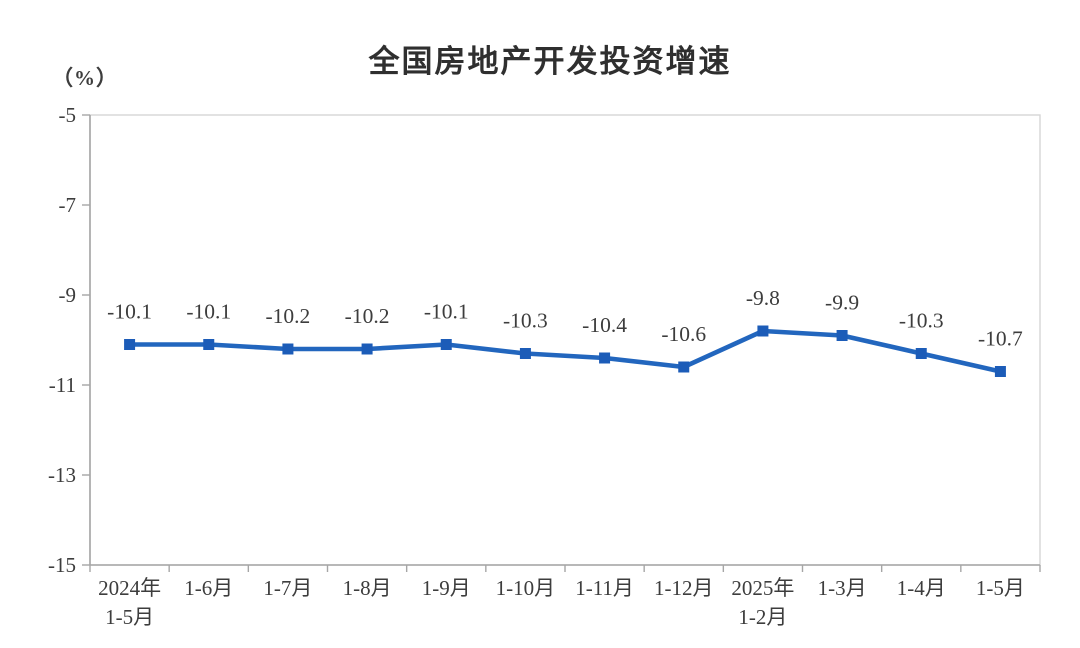  Describe the element at coordinates (550, 61) in the screenshot. I see `chart-title: 全国房地产开发投资增速` at that location.